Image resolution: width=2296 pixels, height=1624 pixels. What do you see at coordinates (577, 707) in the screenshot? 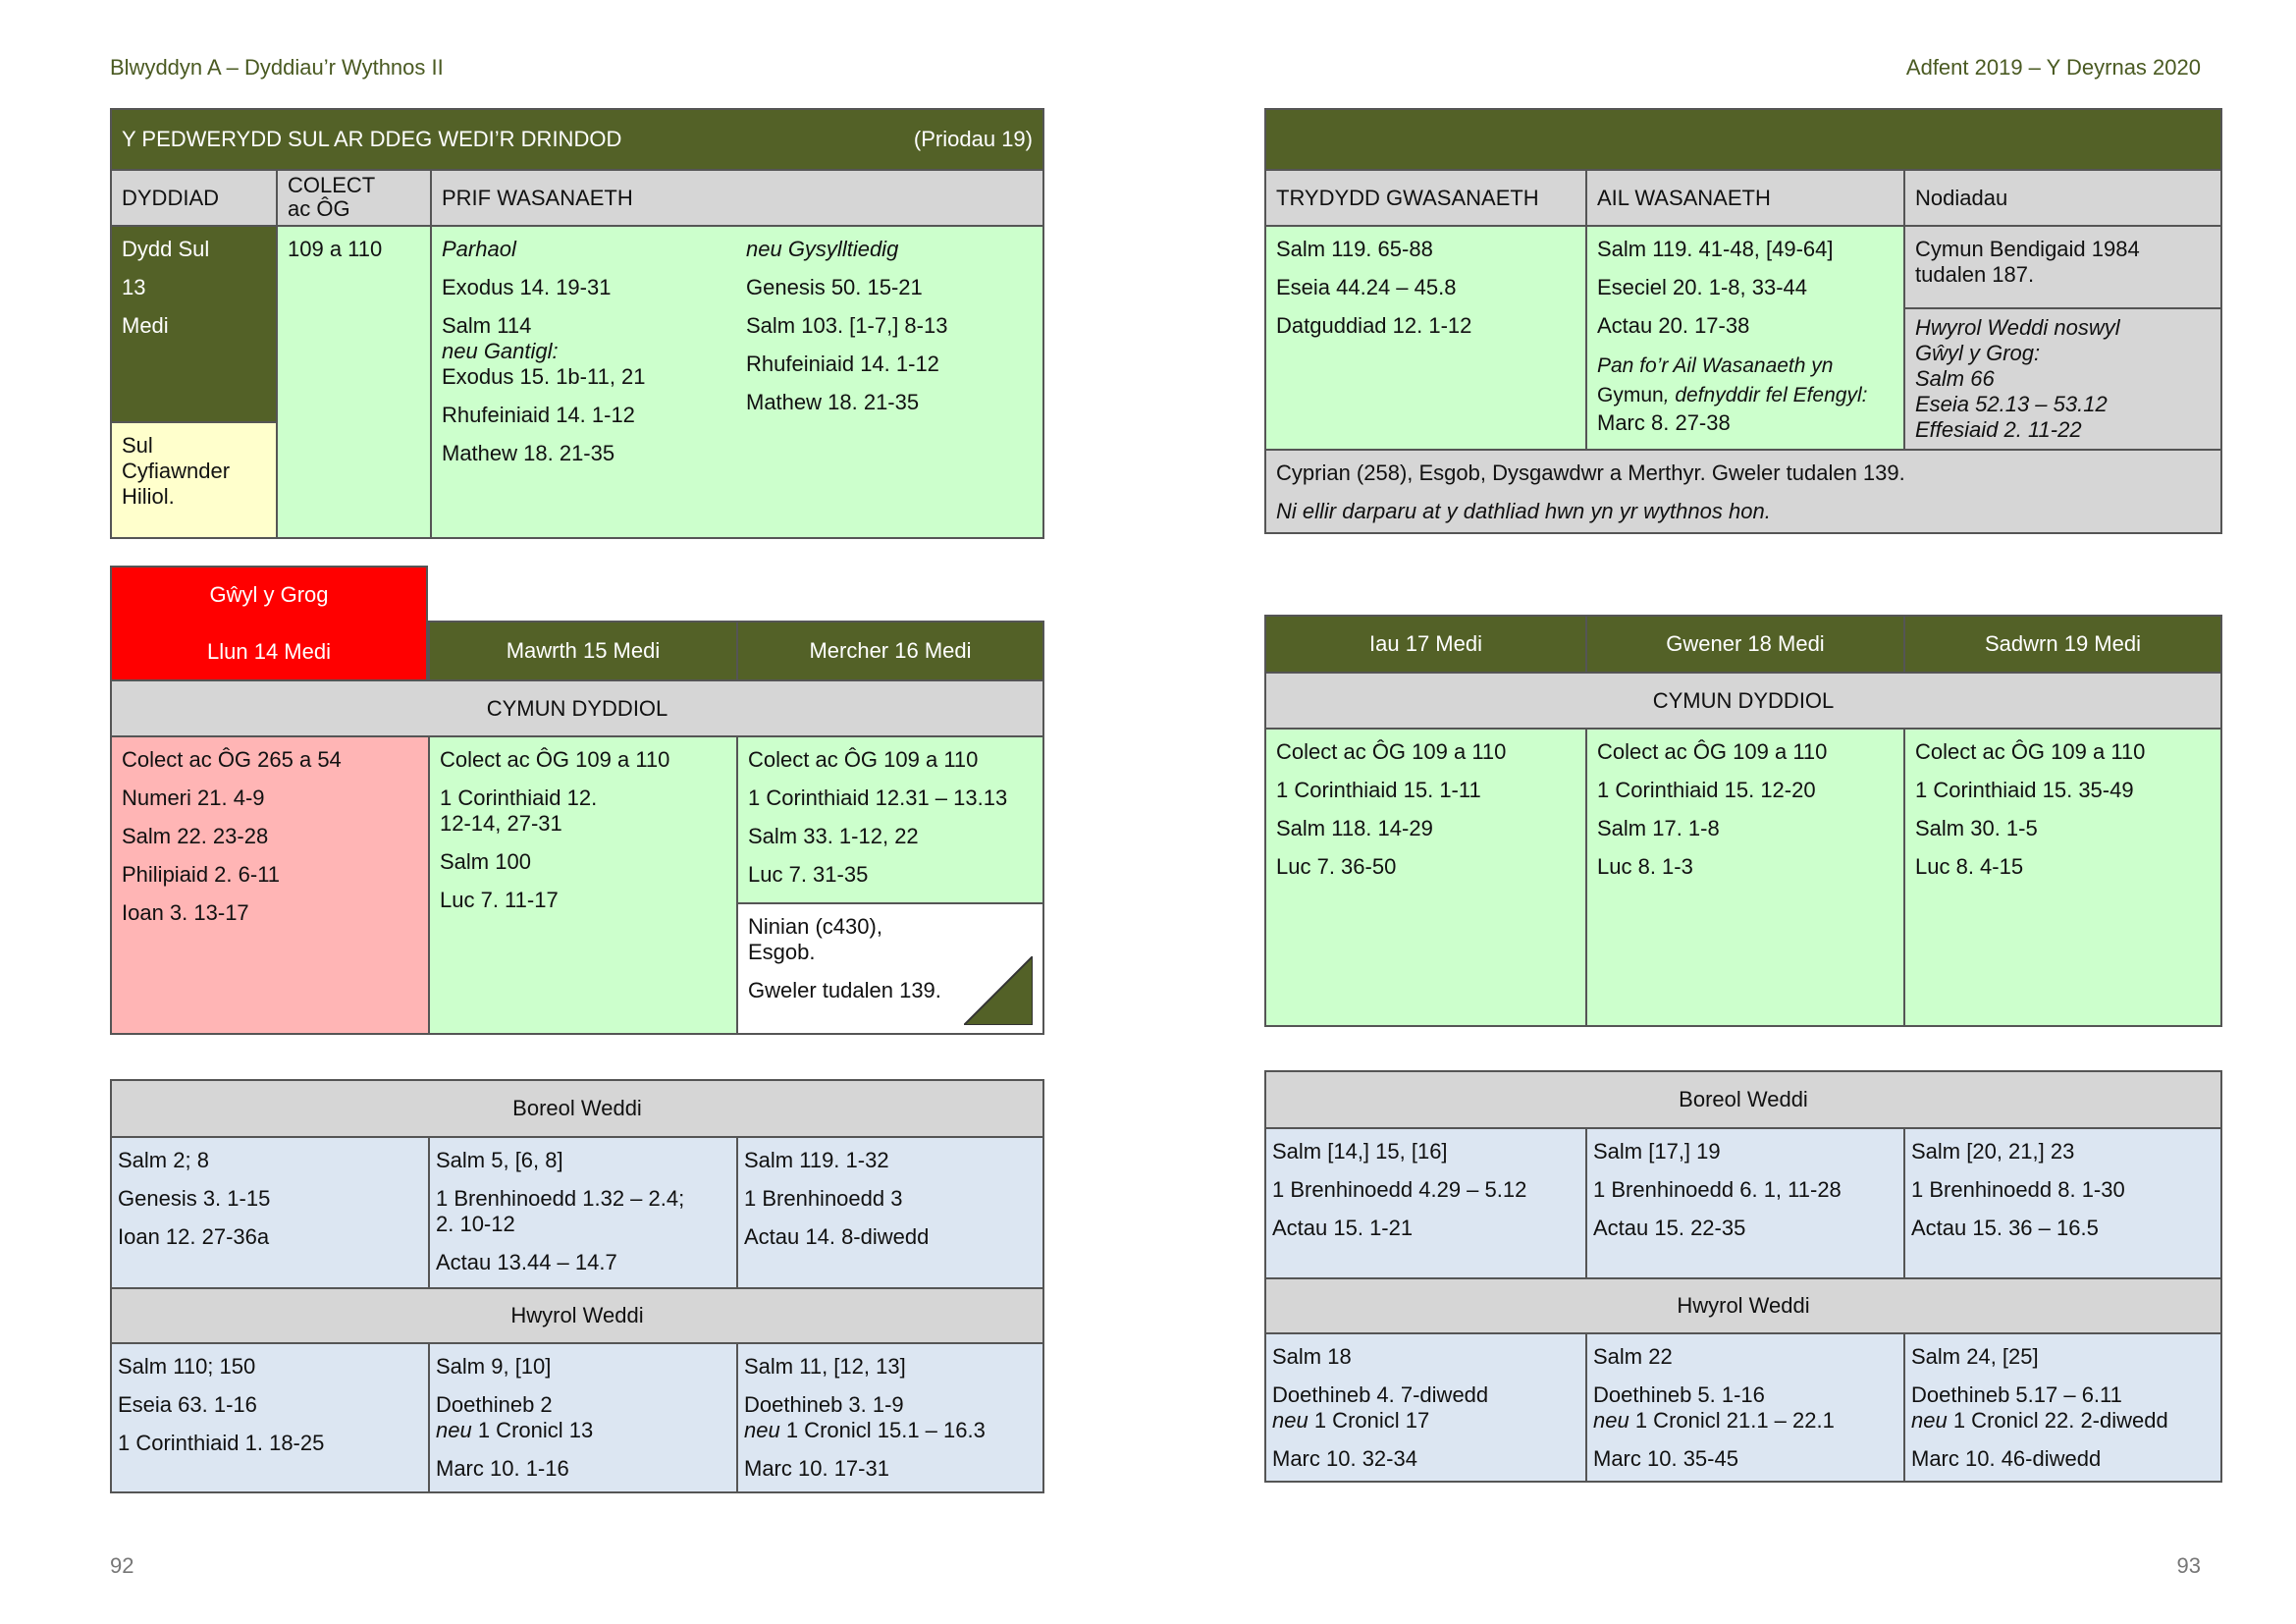
I see `section-cymun-dyddiol-left: CYMUN DYDDIOL` at bounding box center [577, 707].